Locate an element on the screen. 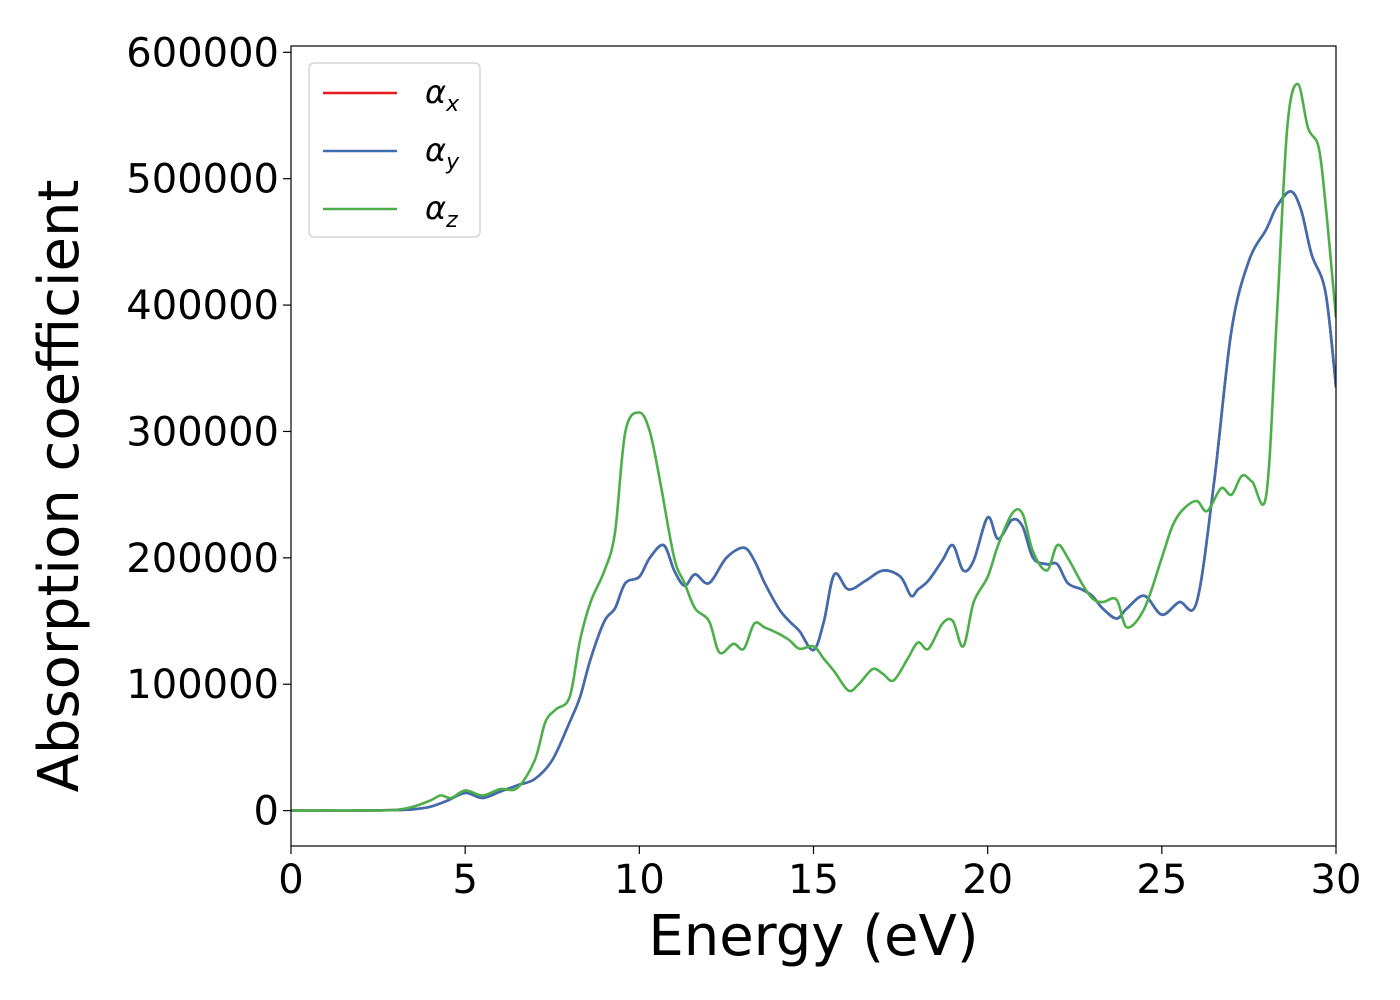 Image resolution: width=1400 pixels, height=1000 pixels. y-tick-label: 400000 is located at coordinates (202, 306).